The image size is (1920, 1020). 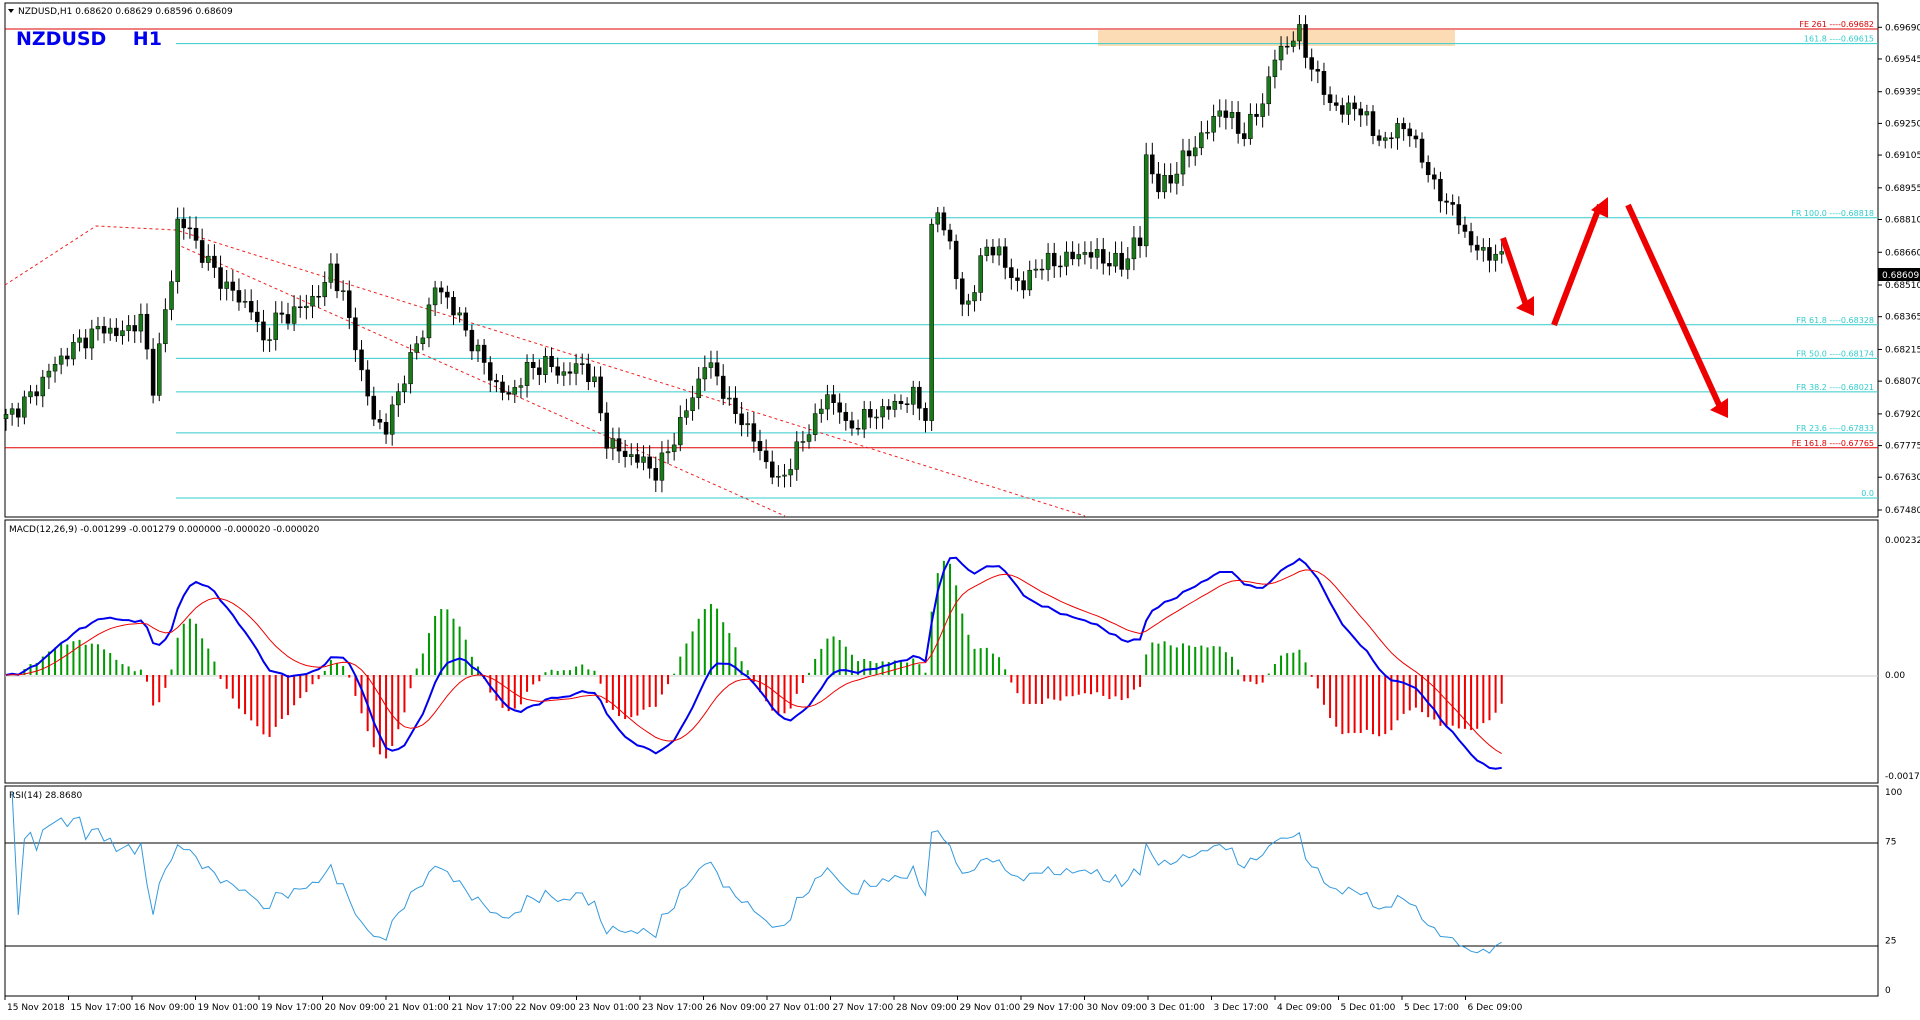 I want to click on price-tick-label: 0.68070, so click(x=1902, y=382).